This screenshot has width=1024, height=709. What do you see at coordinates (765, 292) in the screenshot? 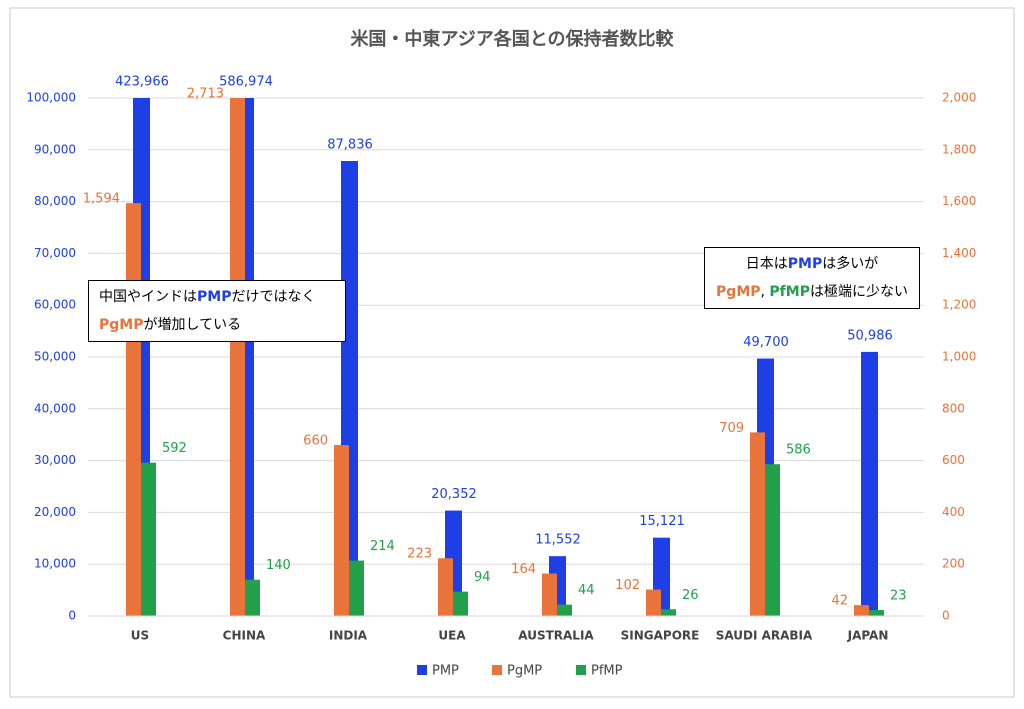
I see `annotation-text: ,` at bounding box center [765, 292].